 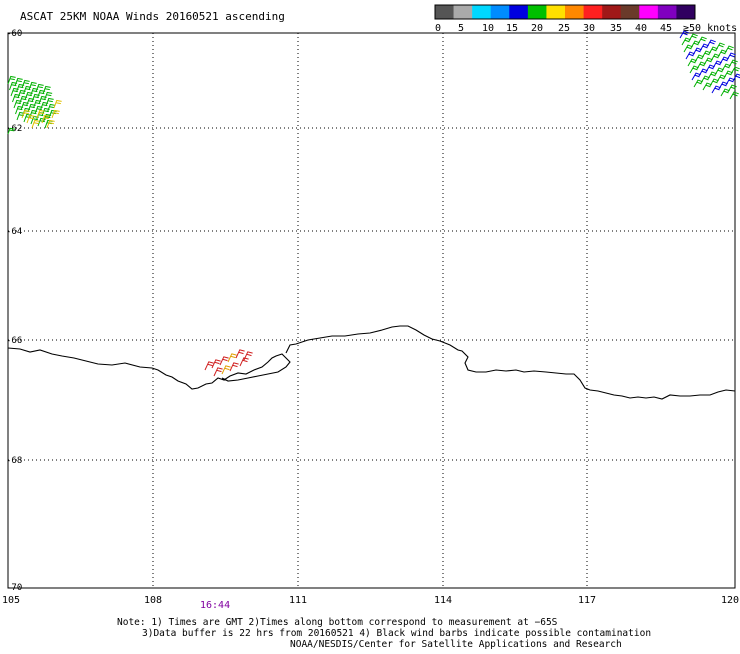 I want to click on longitude-labels: 105 108 111 114 117 120, so click(x=370, y=600).